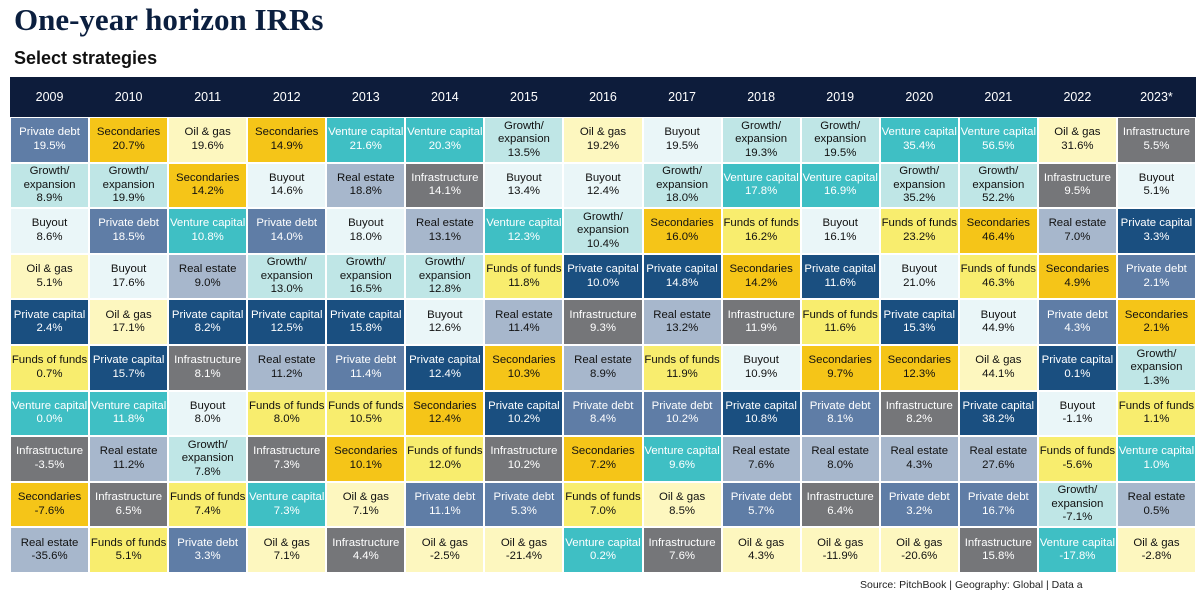  What do you see at coordinates (1077, 97) in the screenshot?
I see `year-label: 2022` at bounding box center [1077, 97].